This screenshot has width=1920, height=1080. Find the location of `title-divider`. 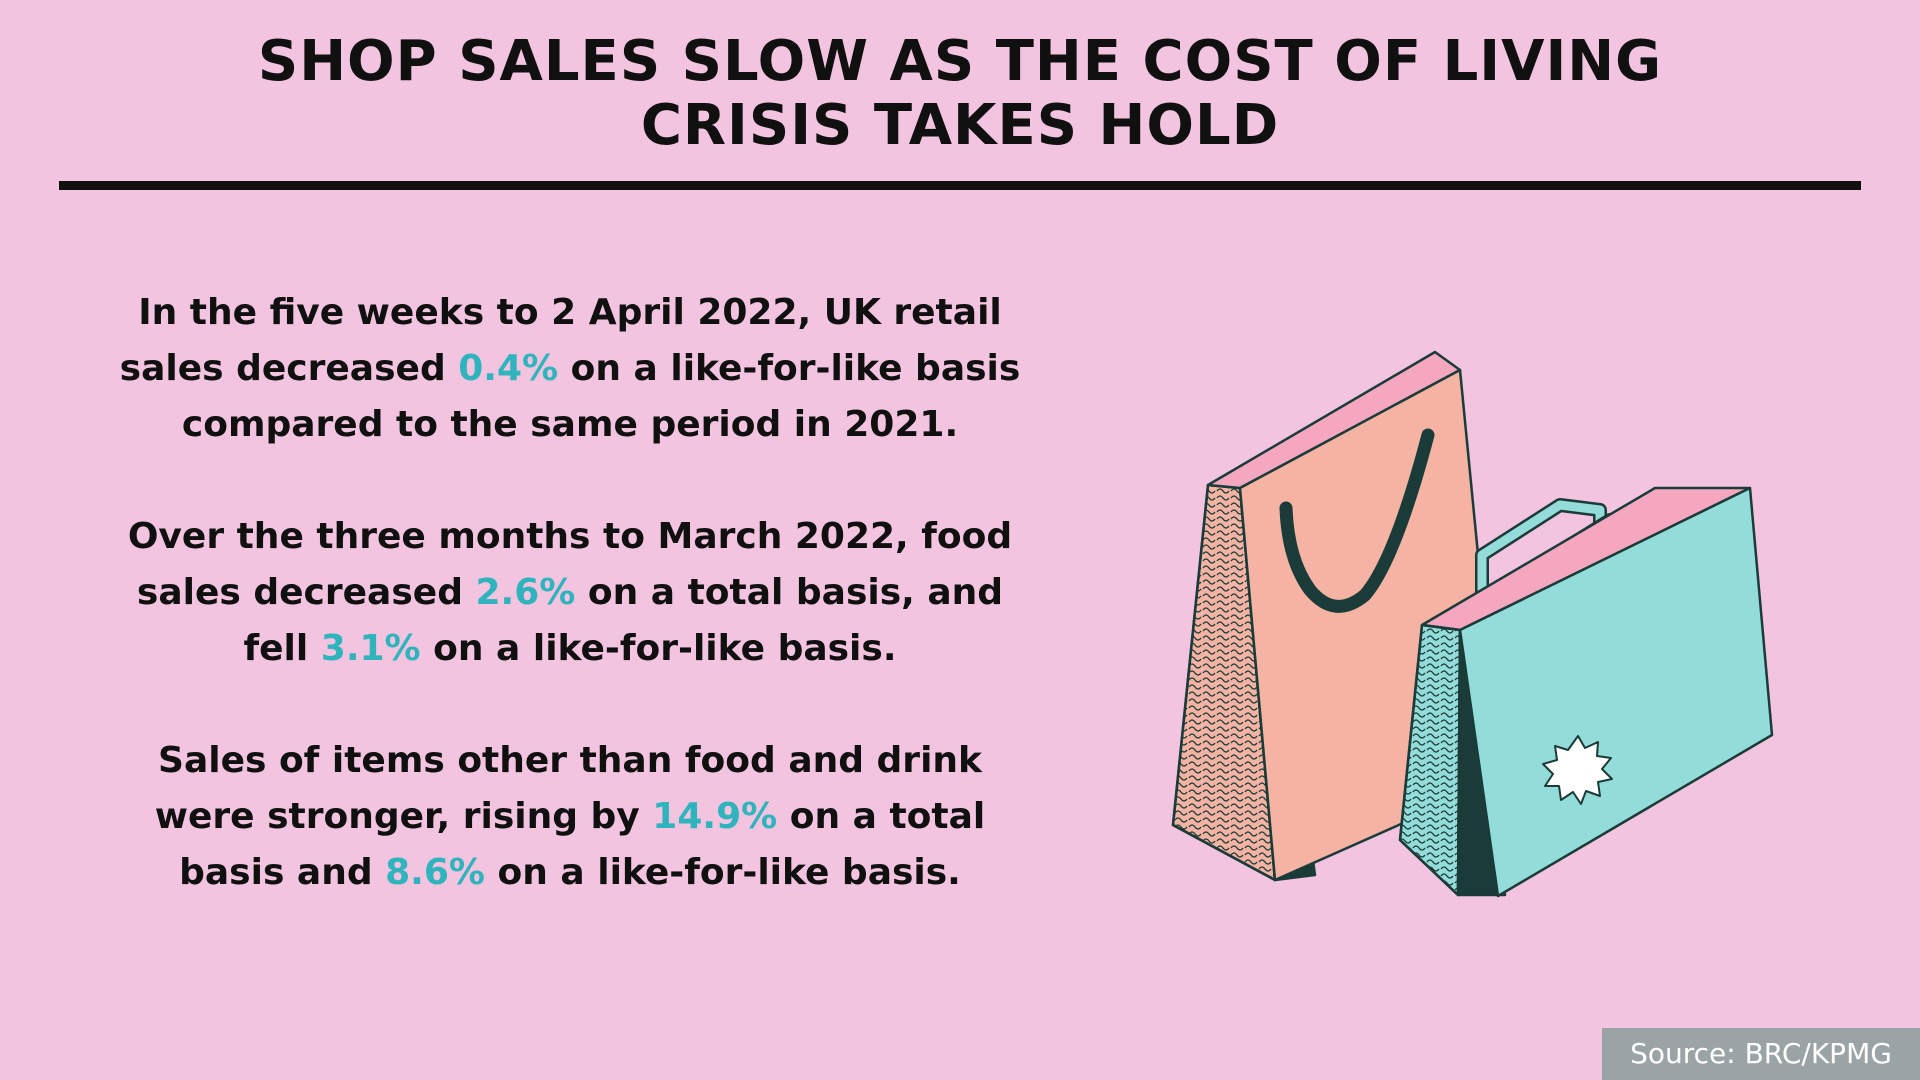

title-divider is located at coordinates (960, 185).